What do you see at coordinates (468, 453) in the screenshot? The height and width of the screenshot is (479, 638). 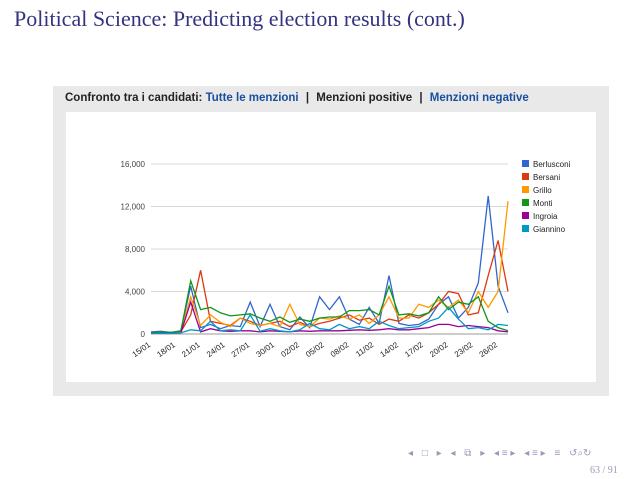 I see `nav-subsection-icon: ⧉` at bounding box center [468, 453].